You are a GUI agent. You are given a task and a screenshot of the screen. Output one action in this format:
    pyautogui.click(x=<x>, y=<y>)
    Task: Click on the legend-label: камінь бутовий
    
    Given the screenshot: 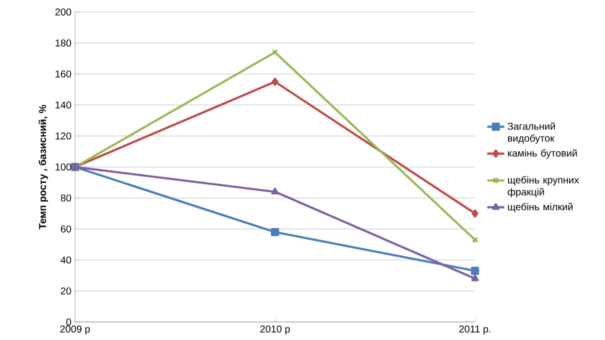 What is the action you would take?
    pyautogui.click(x=542, y=154)
    